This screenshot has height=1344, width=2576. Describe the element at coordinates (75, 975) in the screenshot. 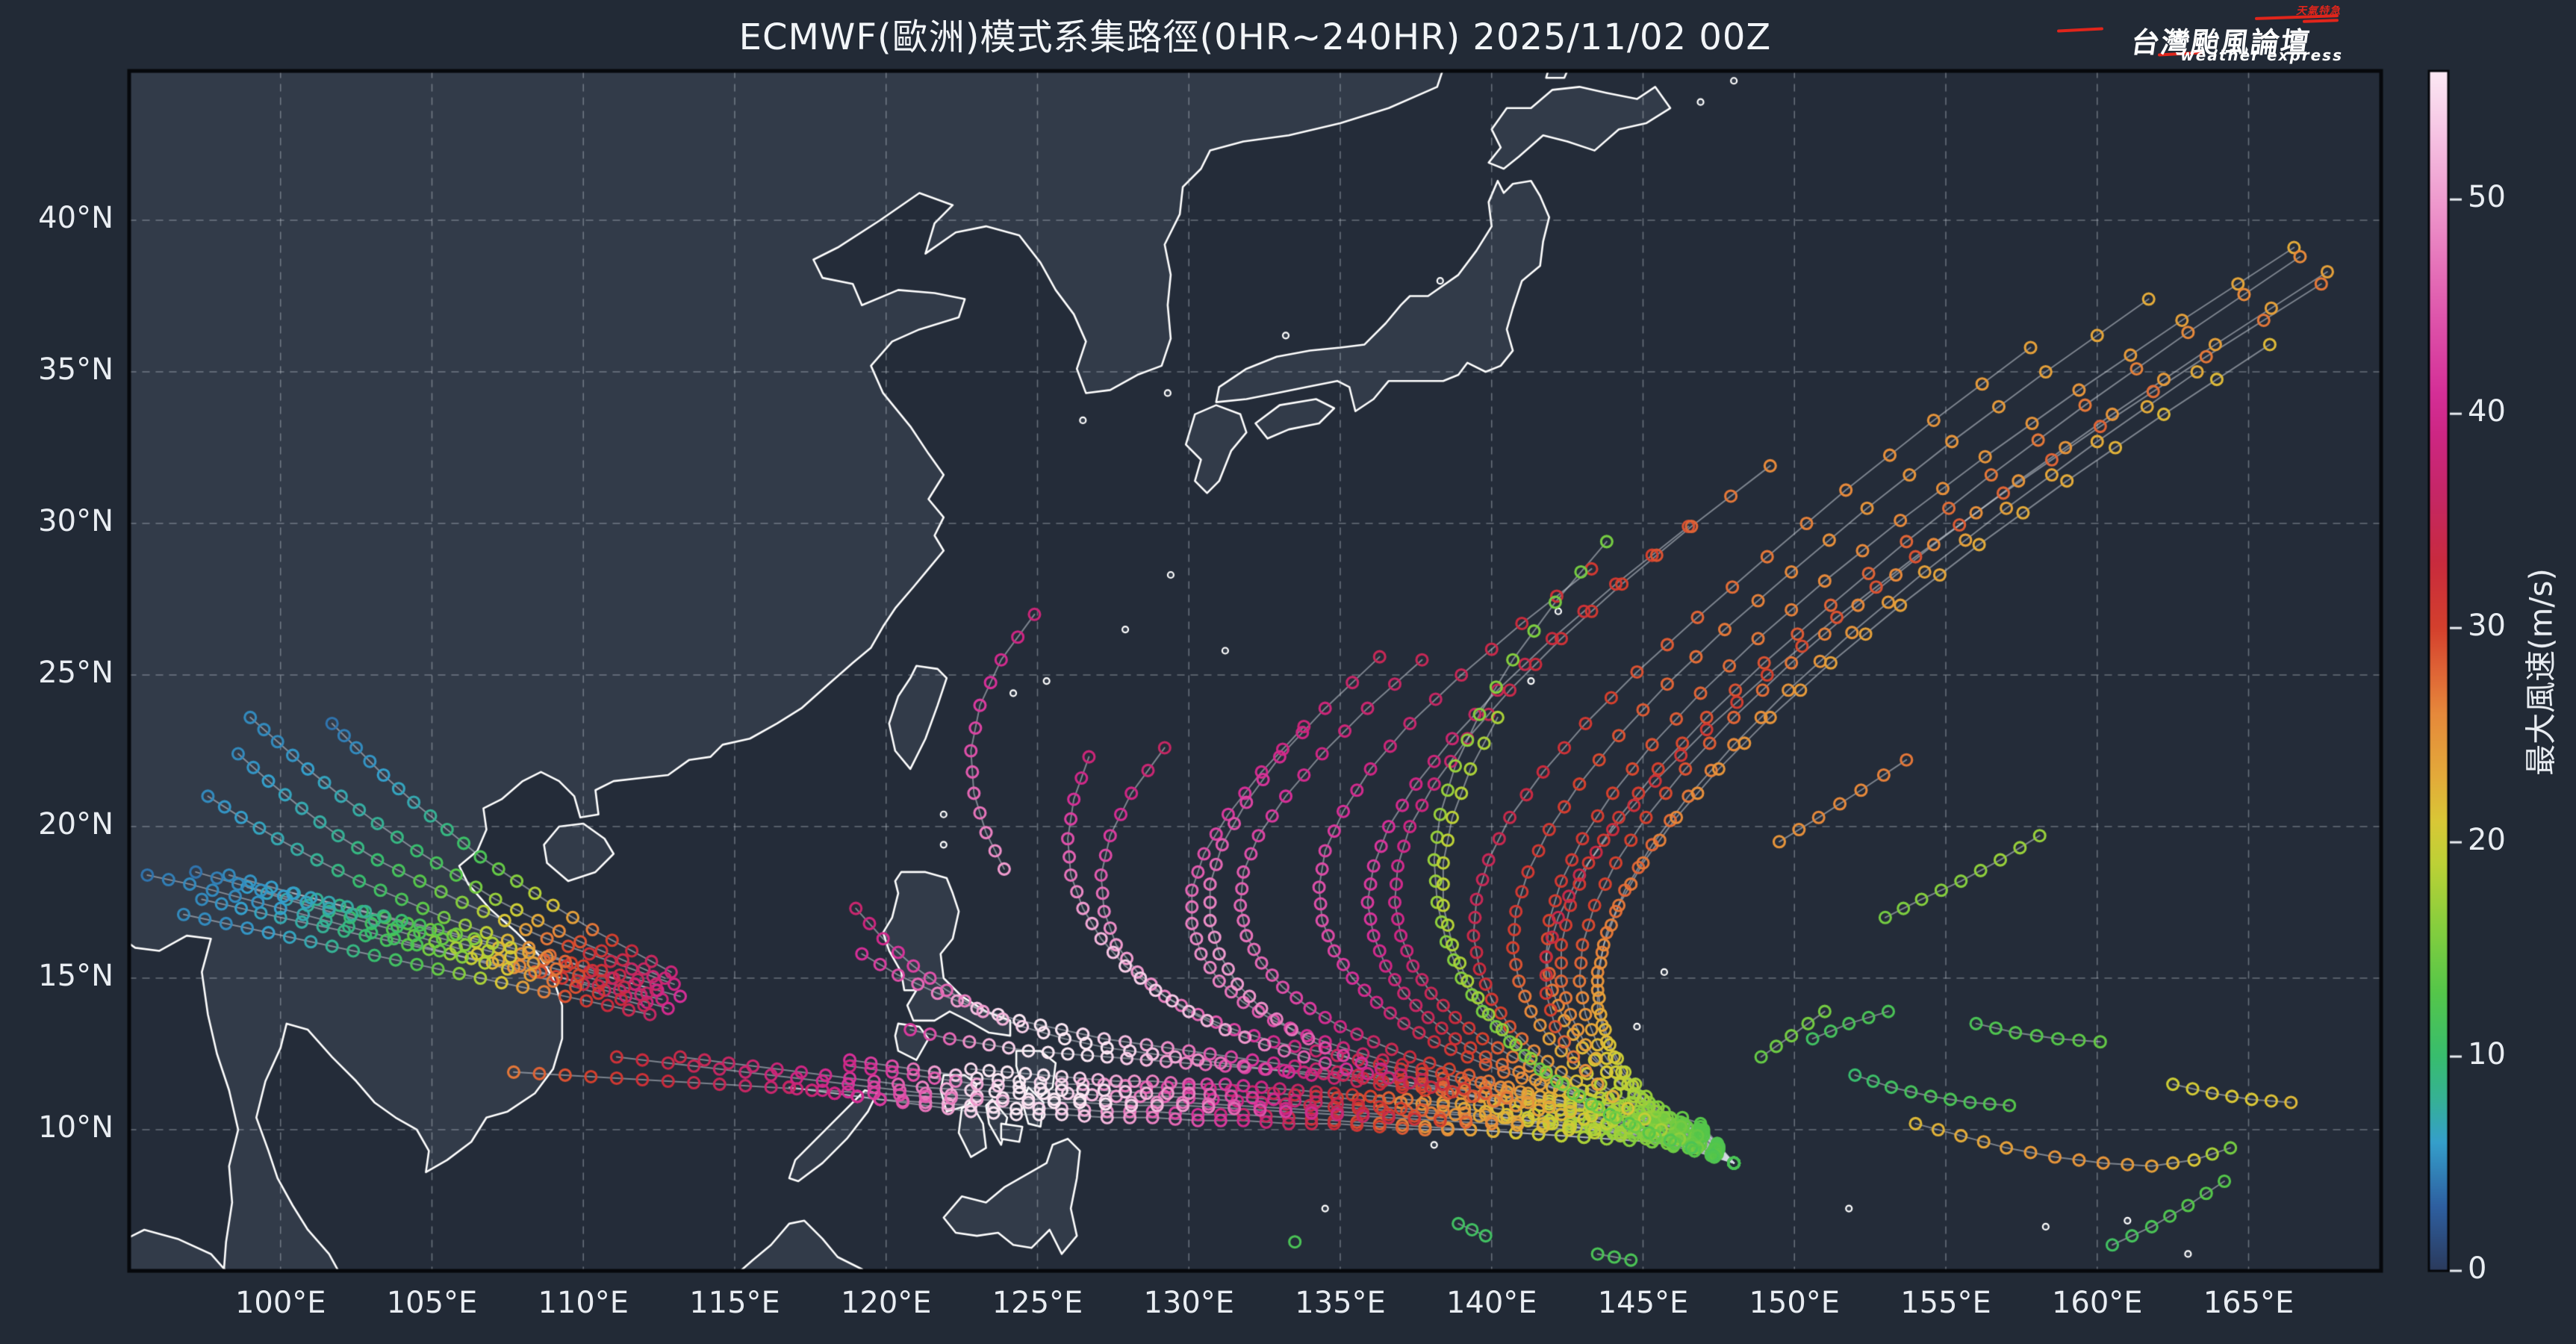

I see `y-tick-label: 15°N` at that location.